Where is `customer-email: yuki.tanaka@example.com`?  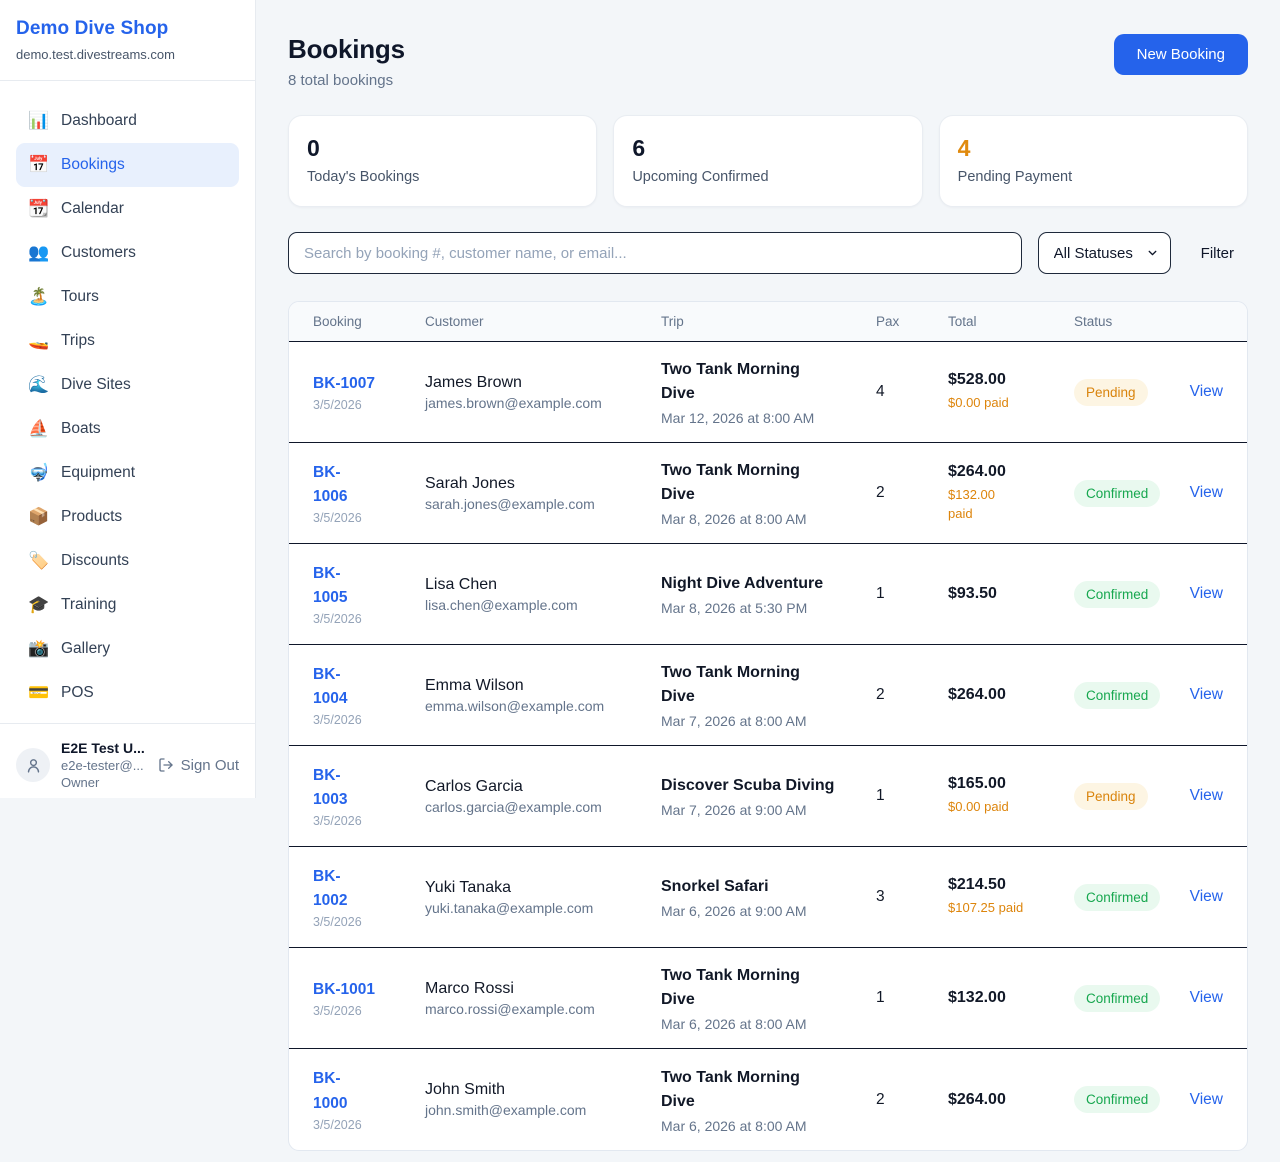
customer-email: yuki.tanaka@example.com is located at coordinates (509, 907).